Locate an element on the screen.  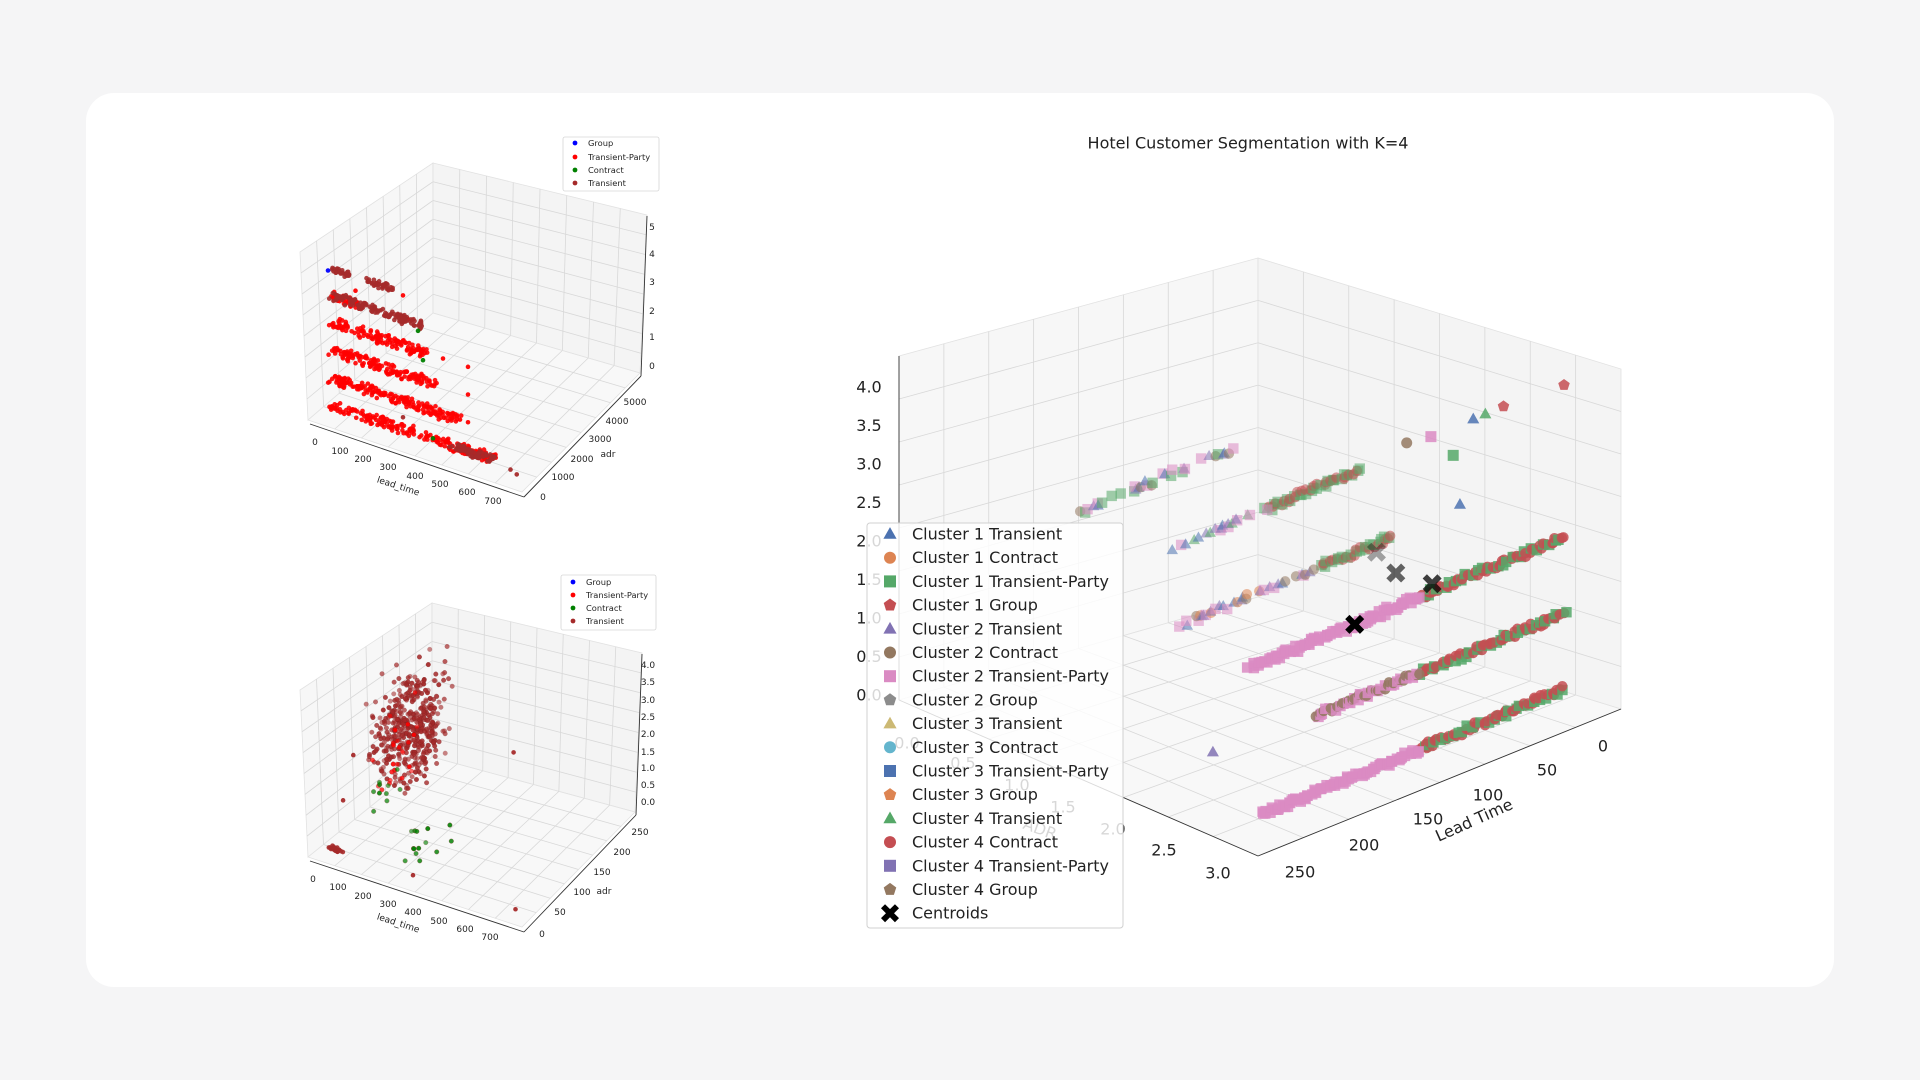
z-tick-label: 2.5 is located at coordinates (868, 502).